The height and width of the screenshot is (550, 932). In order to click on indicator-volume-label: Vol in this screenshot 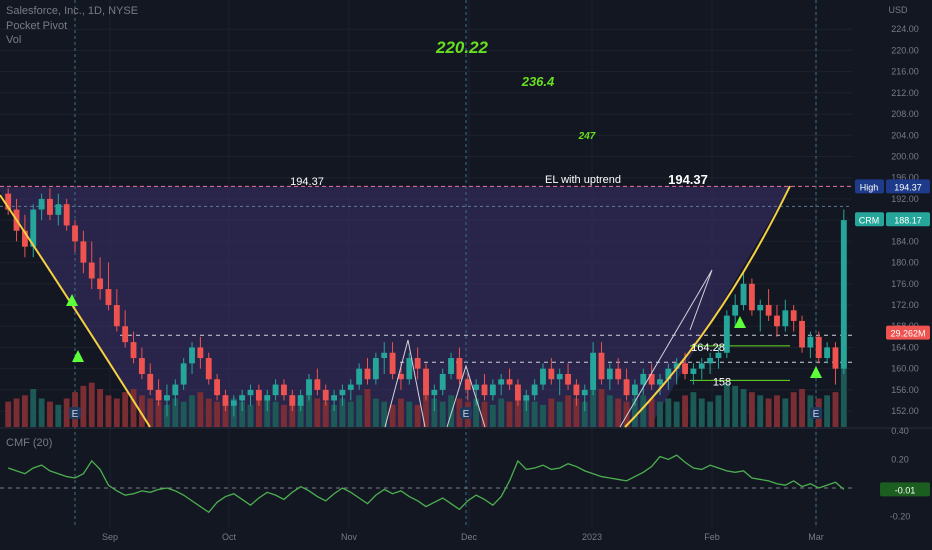, I will do `click(14, 40)`.